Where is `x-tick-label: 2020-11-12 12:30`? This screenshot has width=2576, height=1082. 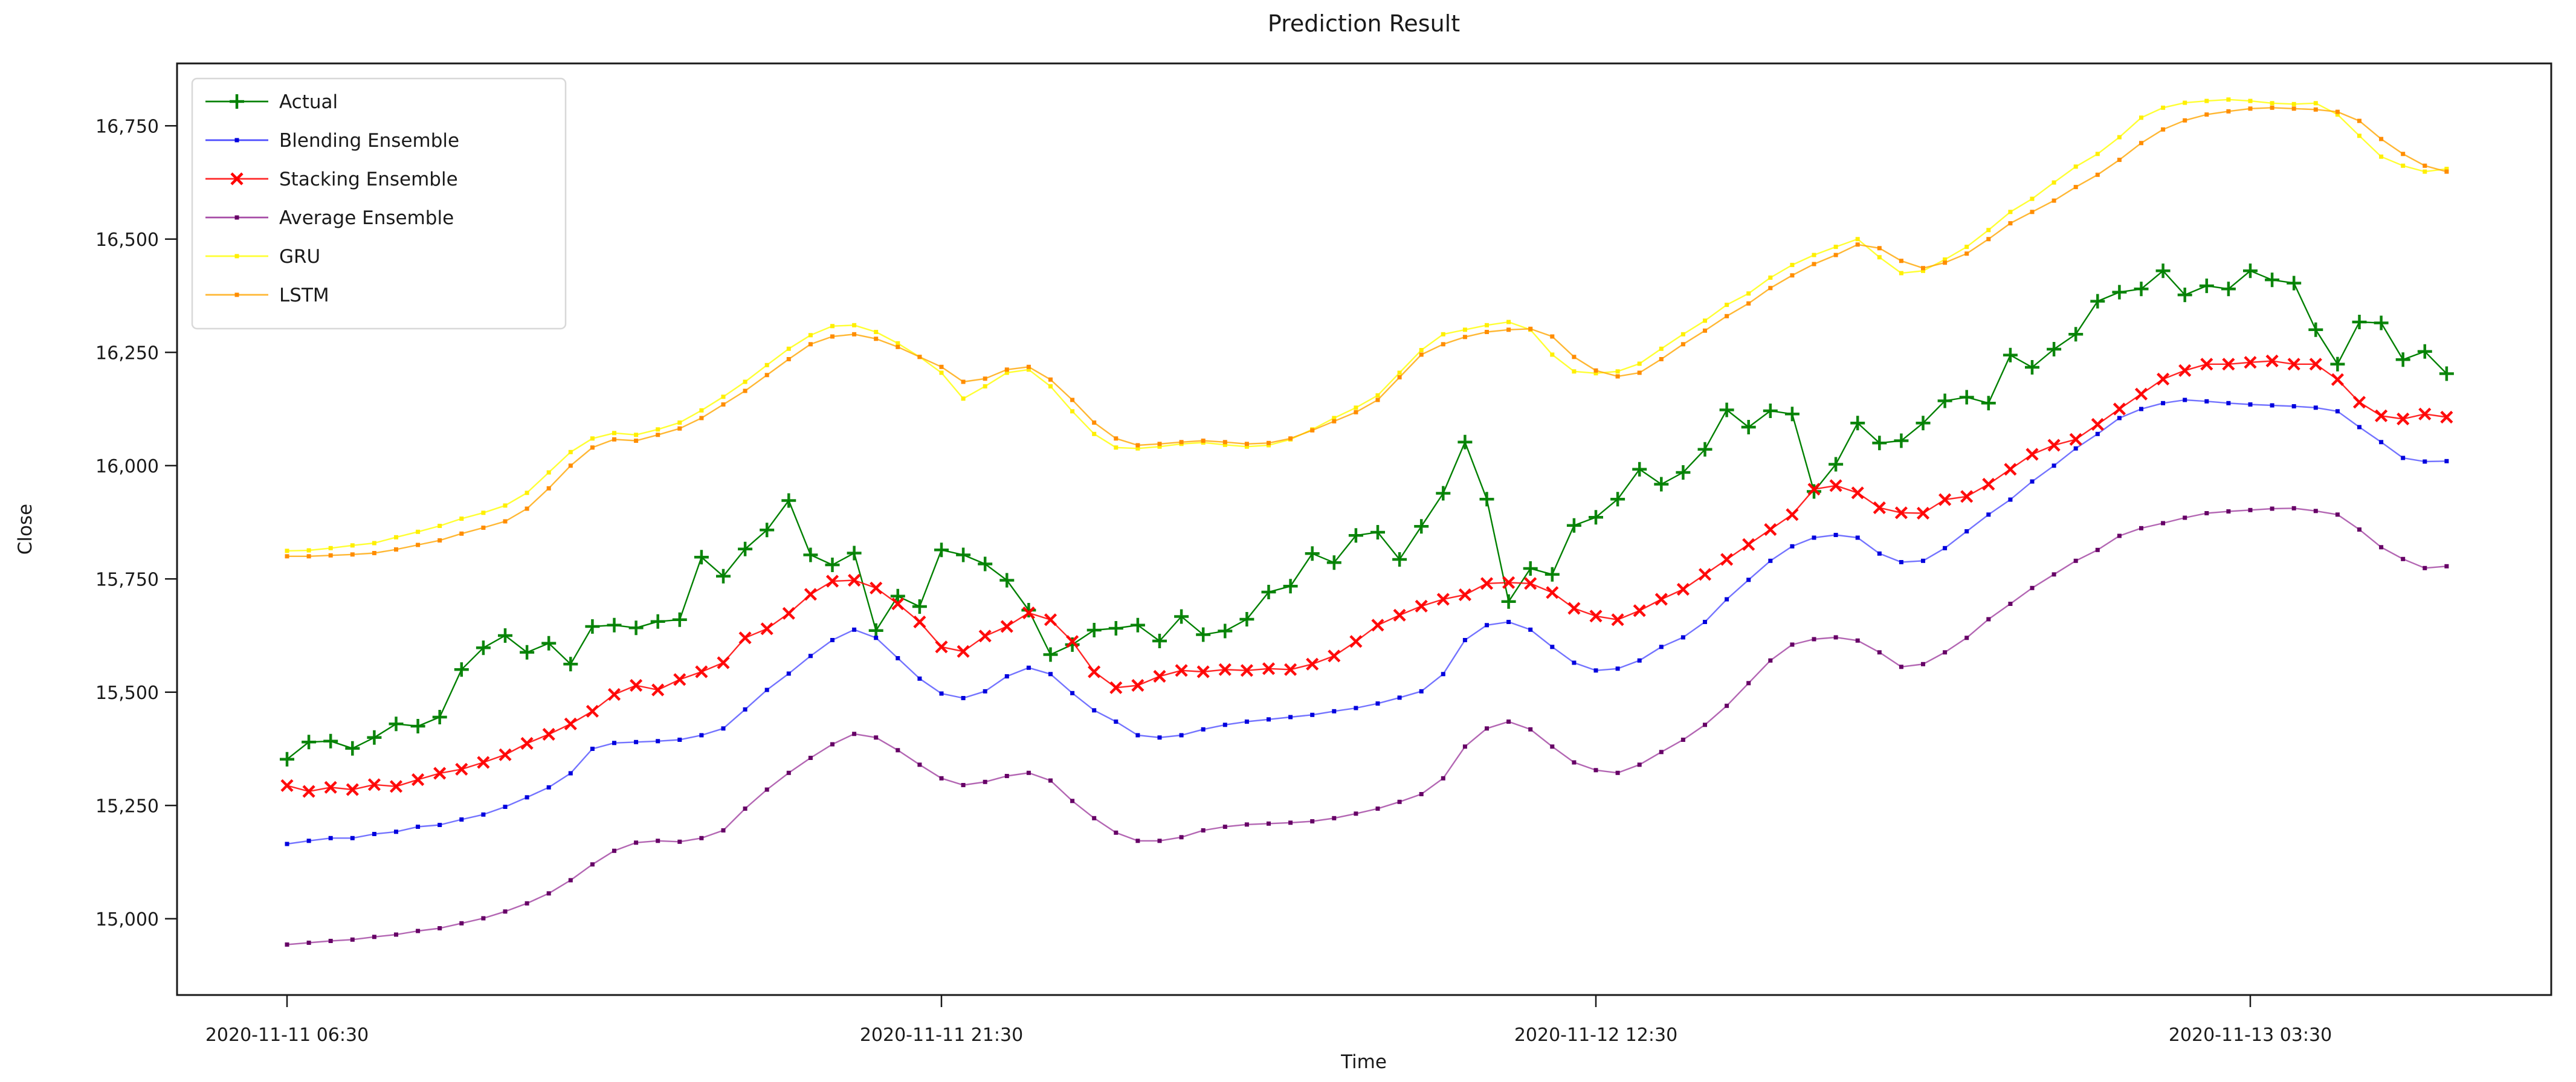
x-tick-label: 2020-11-12 12:30 is located at coordinates (1595, 1035).